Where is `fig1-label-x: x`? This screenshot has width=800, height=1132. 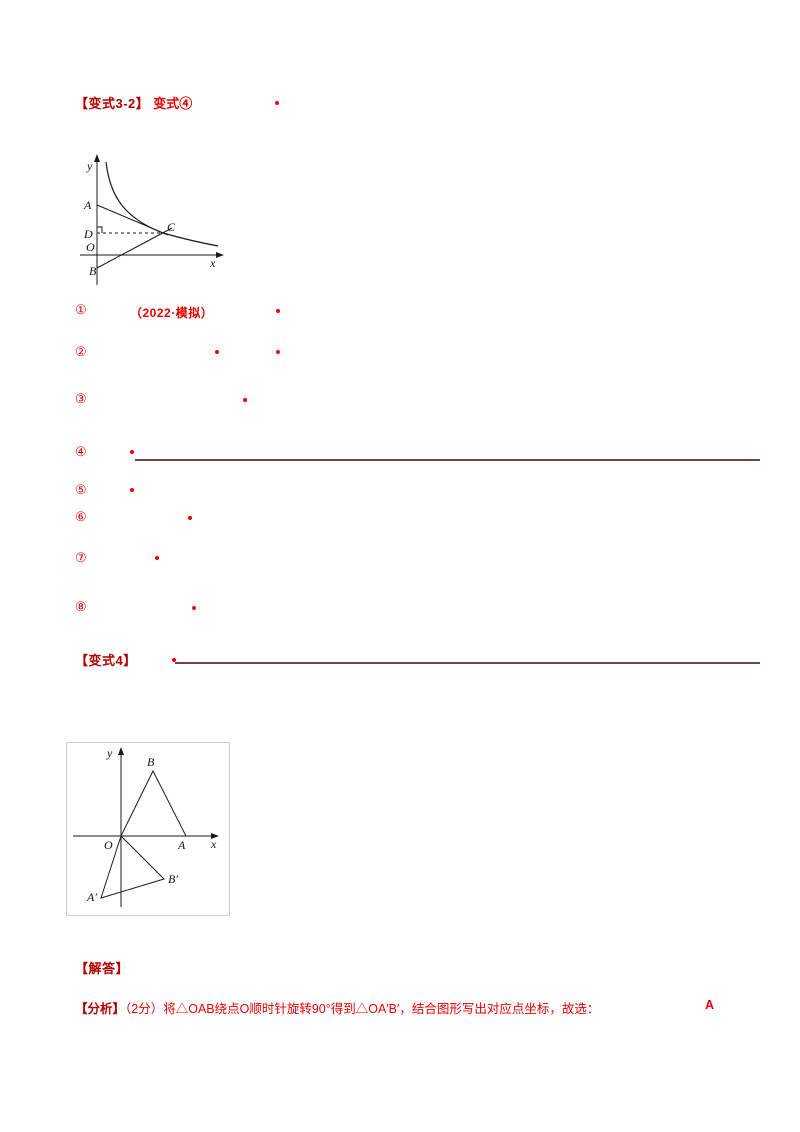 fig1-label-x: x is located at coordinates (212, 263).